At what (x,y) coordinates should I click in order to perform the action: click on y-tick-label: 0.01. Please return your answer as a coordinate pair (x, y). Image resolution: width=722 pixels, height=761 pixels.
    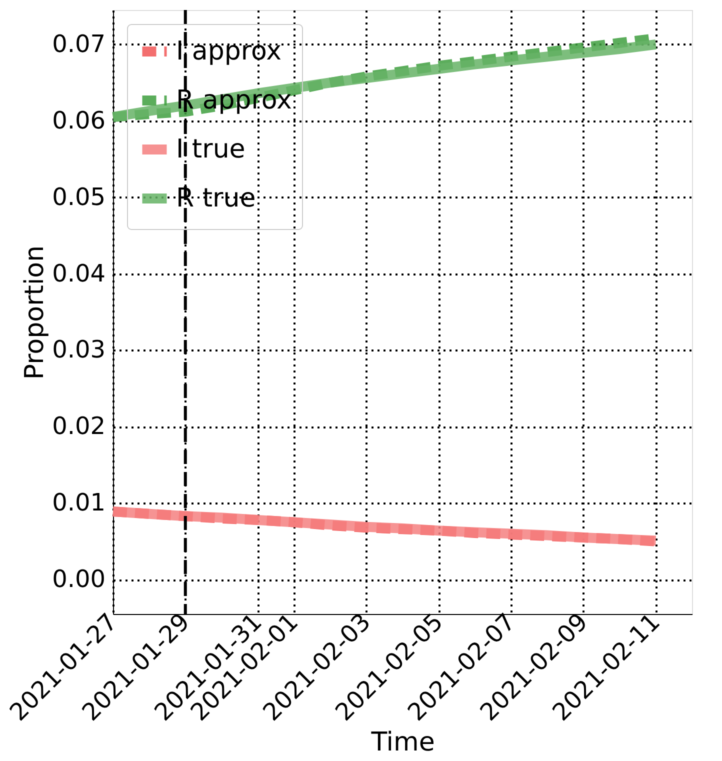
    Looking at the image, I should click on (79, 502).